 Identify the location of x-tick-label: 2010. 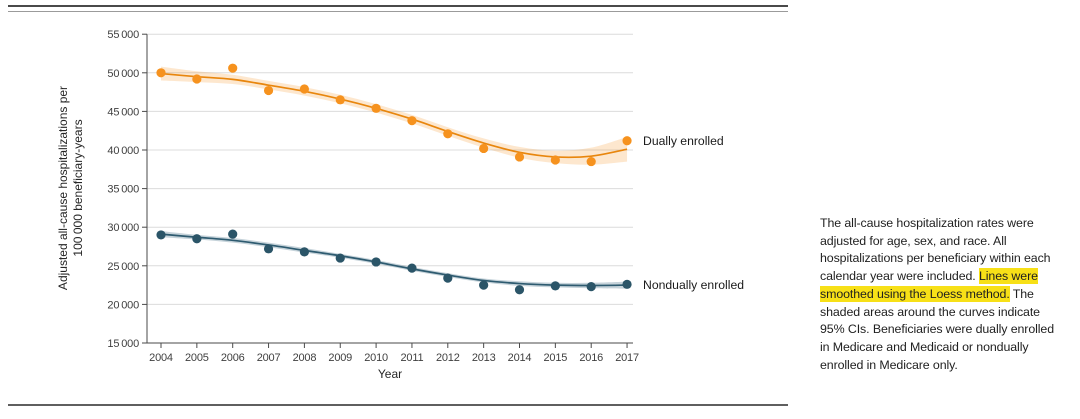
(376, 358).